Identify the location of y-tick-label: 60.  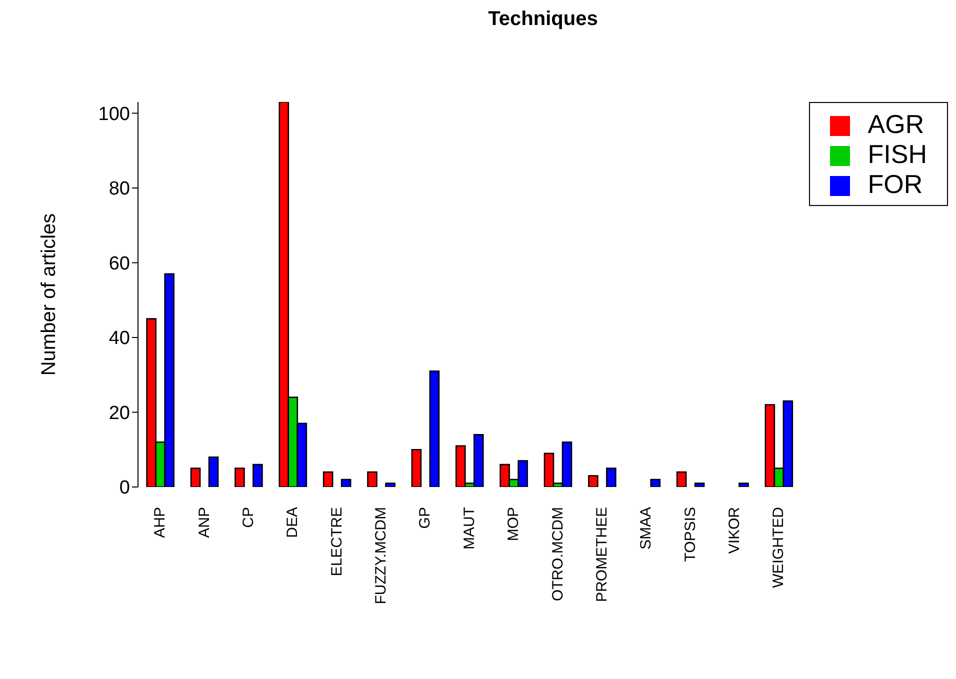
(119, 263).